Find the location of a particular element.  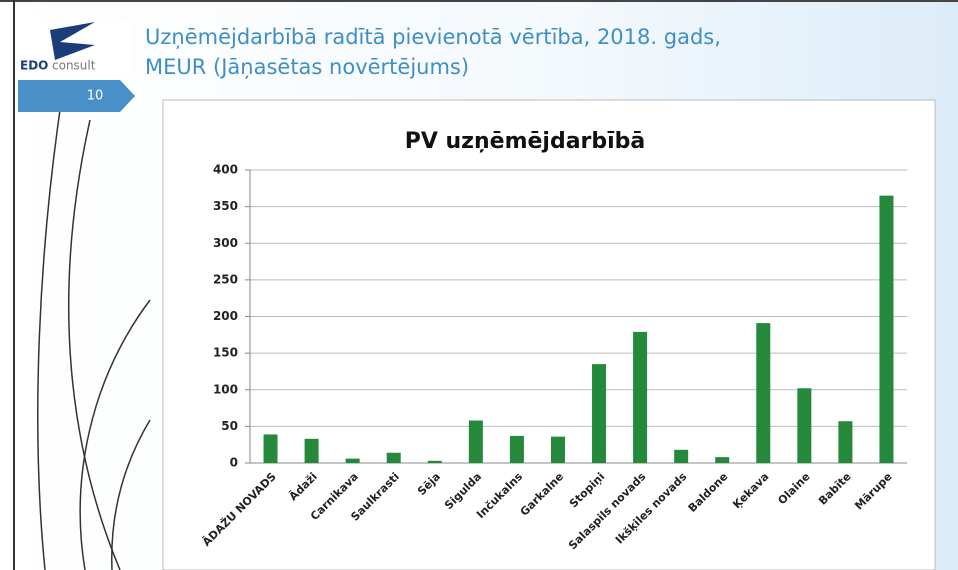

y-tick-label: 250 is located at coordinates (225, 279).